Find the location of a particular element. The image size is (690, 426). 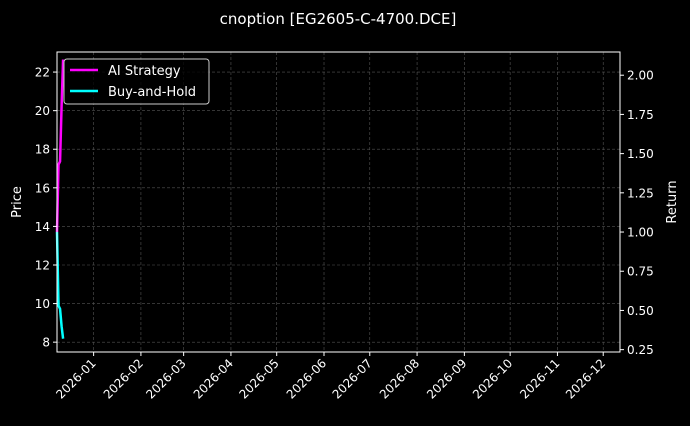

y-axis-left: 8 10 12 14 16 18 20 22 is located at coordinates (46, 208).